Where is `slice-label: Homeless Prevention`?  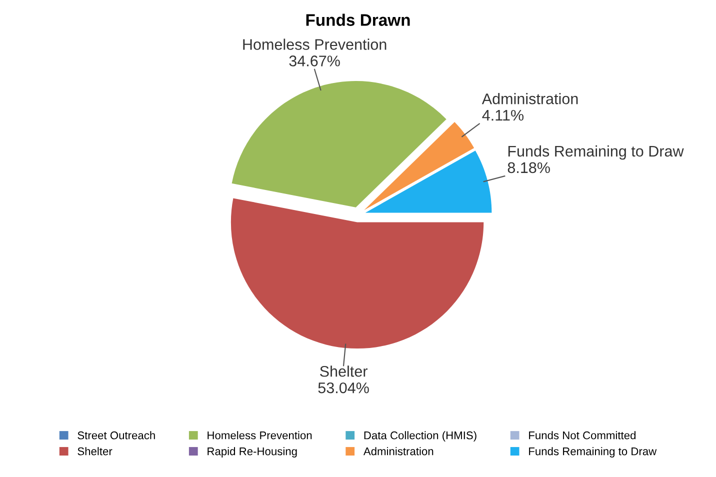 slice-label: Homeless Prevention is located at coordinates (314, 44).